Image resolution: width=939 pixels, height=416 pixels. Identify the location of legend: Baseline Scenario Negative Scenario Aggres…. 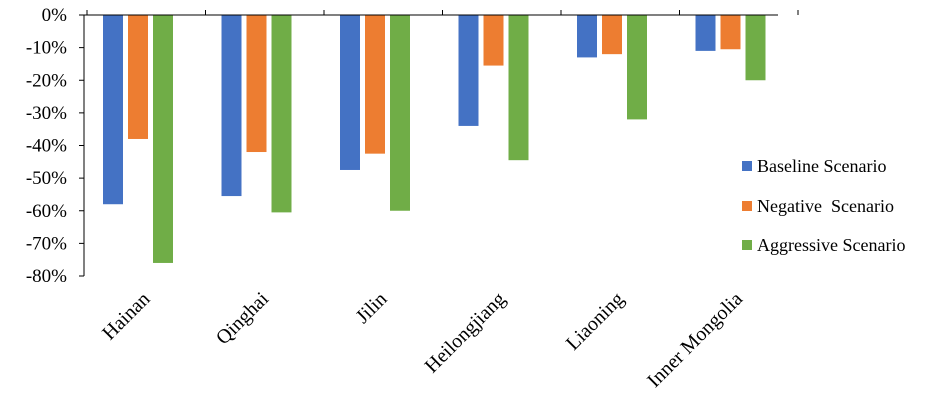
(823, 205).